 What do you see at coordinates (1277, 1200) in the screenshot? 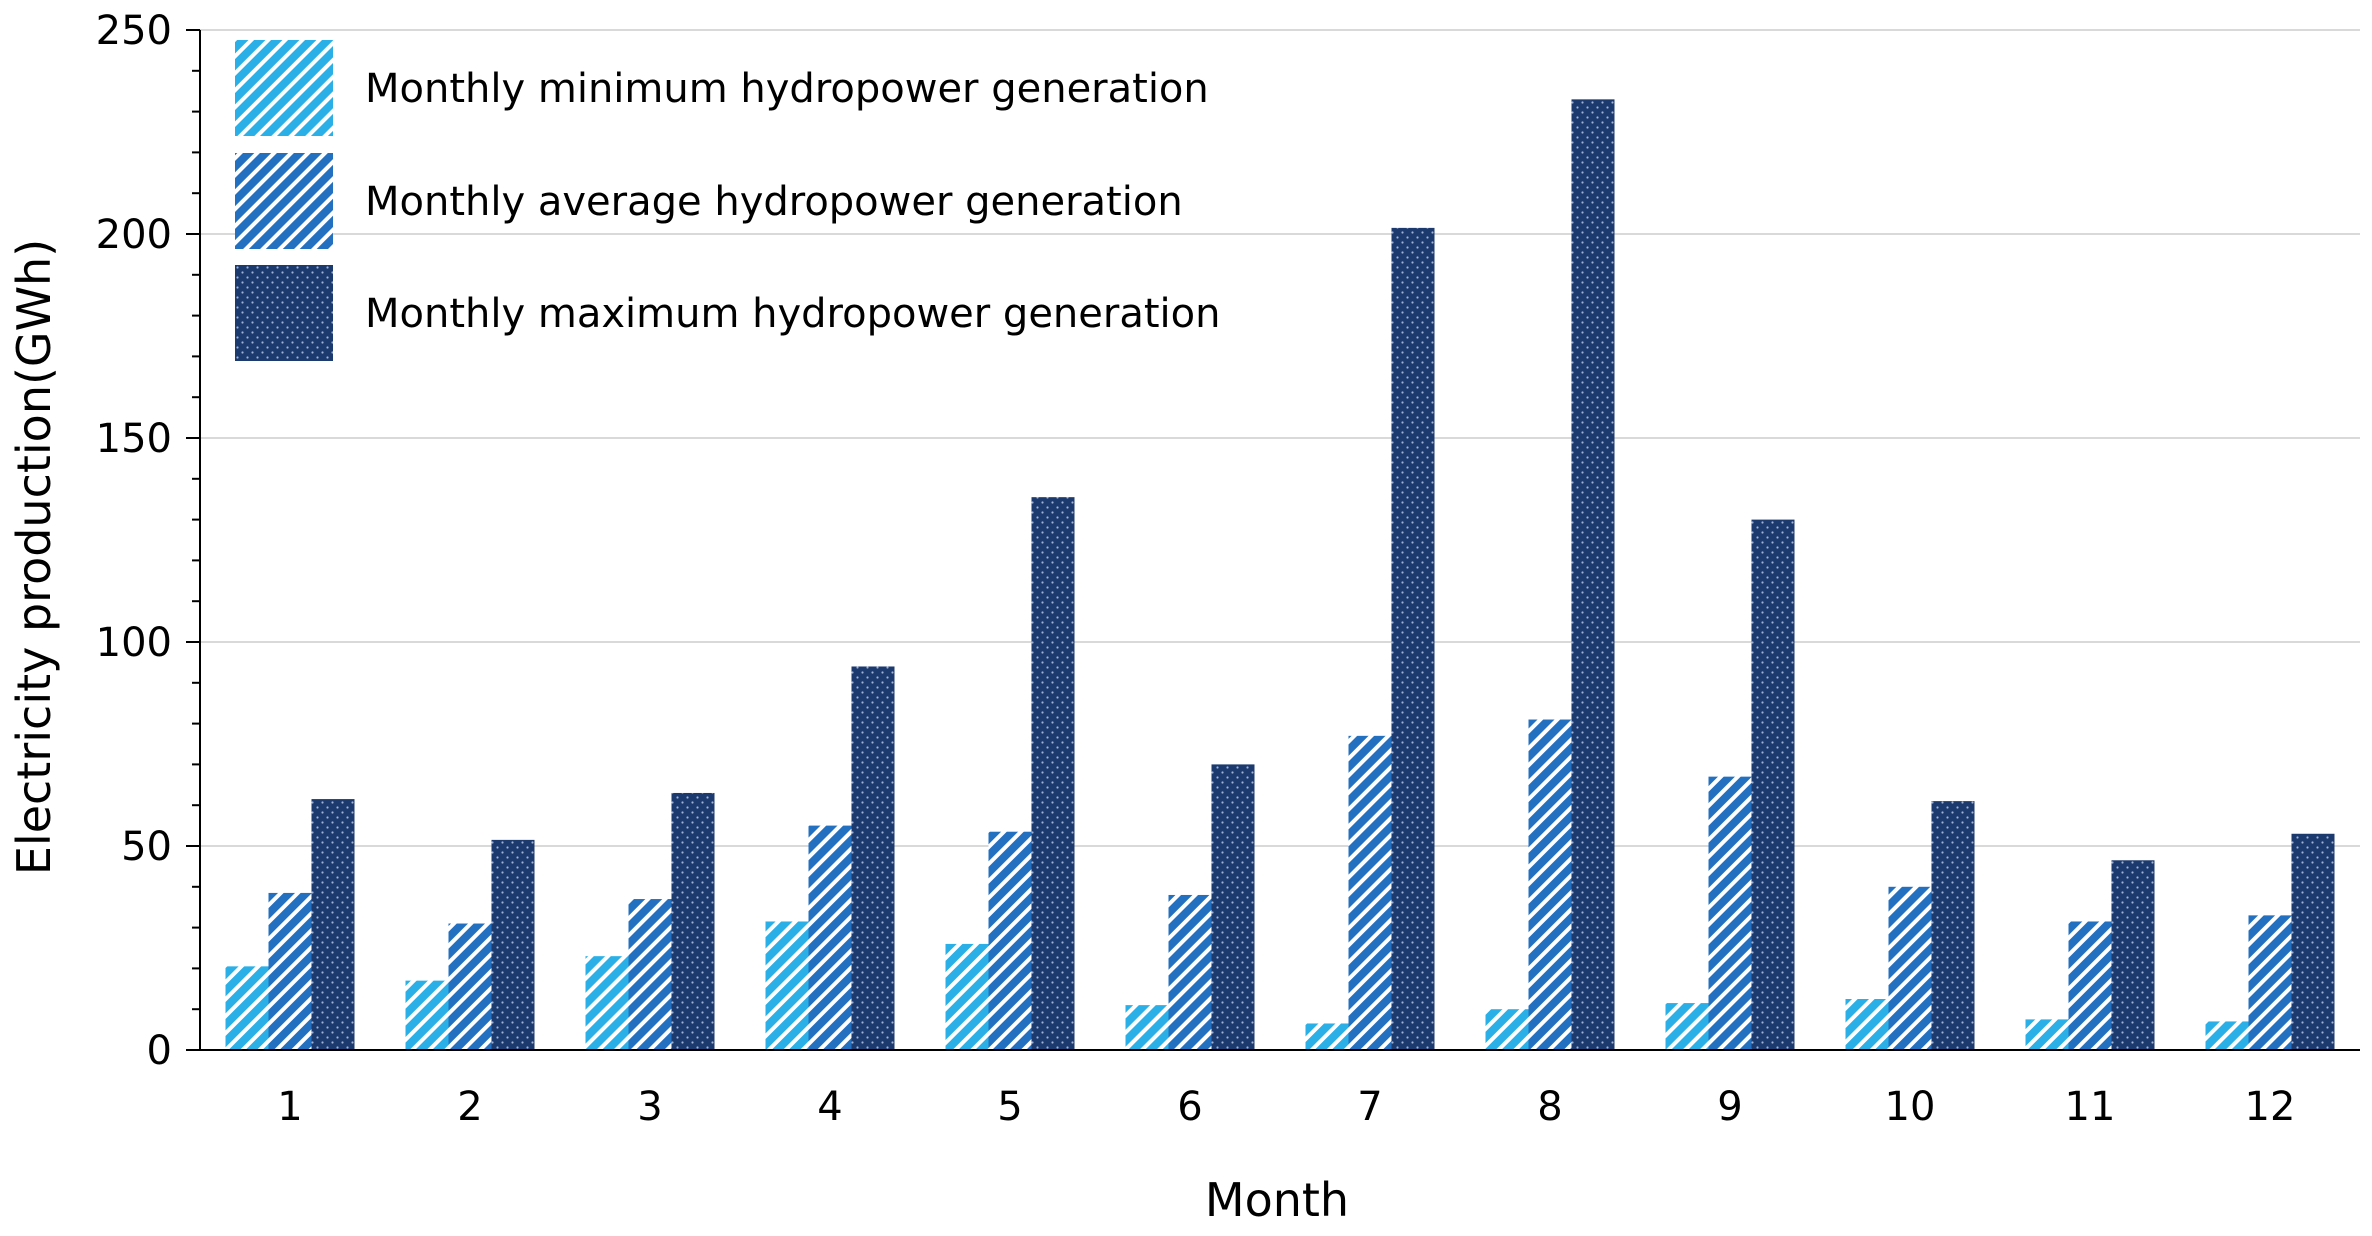
I see `x-axis-title: Month` at bounding box center [1277, 1200].